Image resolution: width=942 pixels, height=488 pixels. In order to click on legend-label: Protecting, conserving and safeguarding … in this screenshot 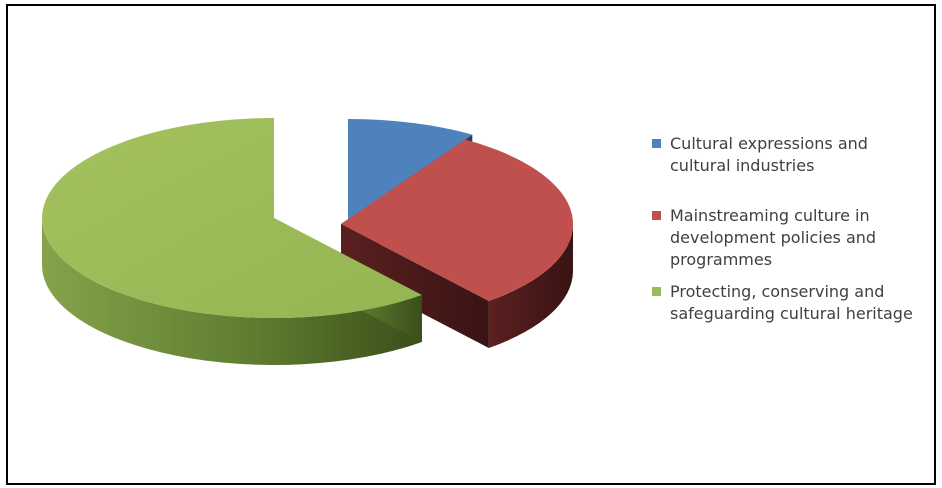, I will do `click(791, 302)`.